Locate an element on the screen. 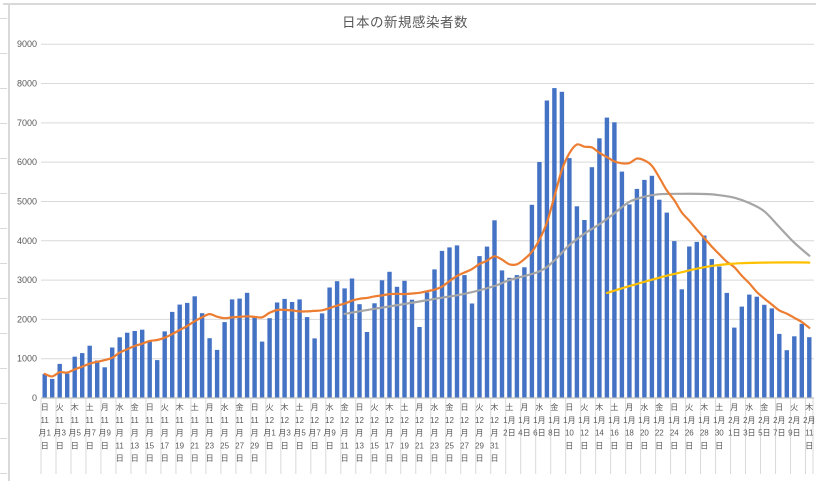 This screenshot has width=816, height=481. y-axis-labels: 0 1000 2000 3000 4000 5000 6000 7000 8000 9000 is located at coordinates (27, 221).